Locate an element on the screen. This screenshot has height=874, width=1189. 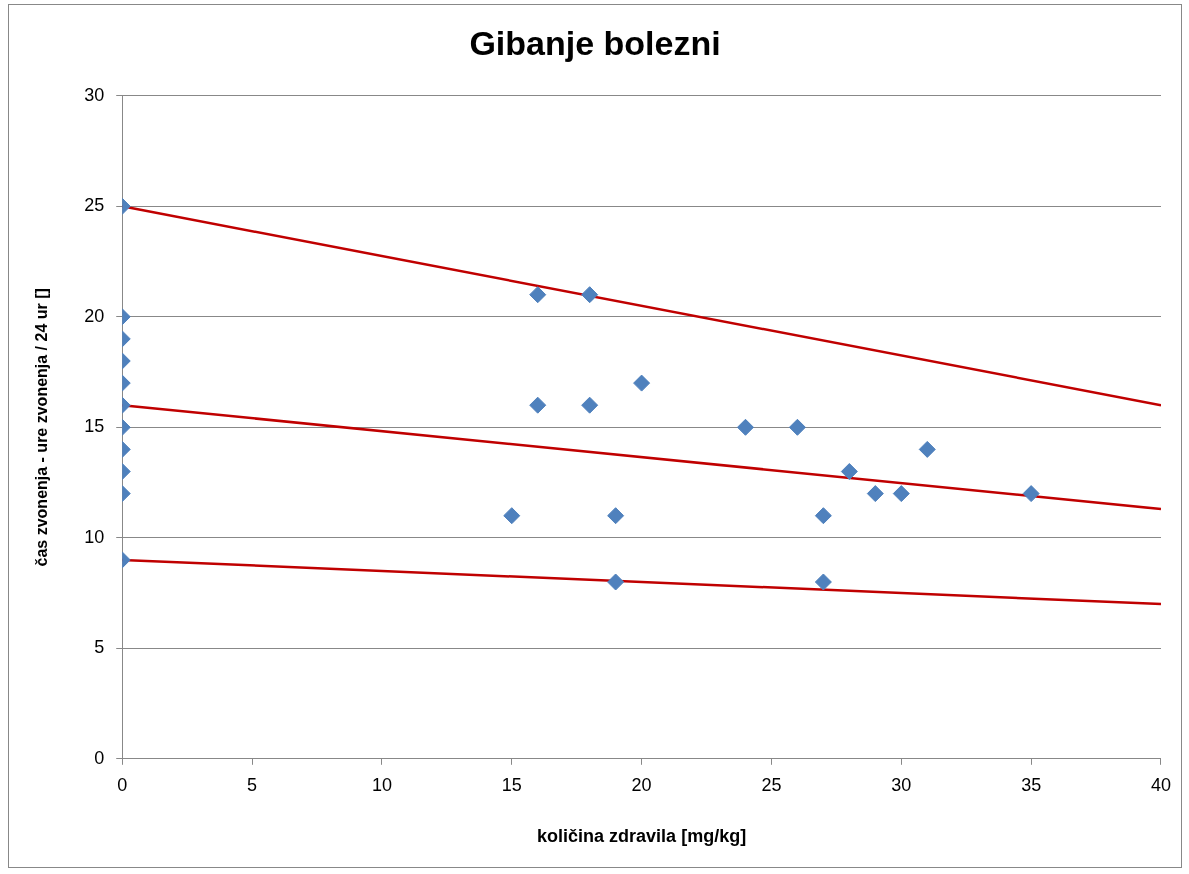
x-axis-title: količina zdravila [mg/kg] is located at coordinates (642, 836).